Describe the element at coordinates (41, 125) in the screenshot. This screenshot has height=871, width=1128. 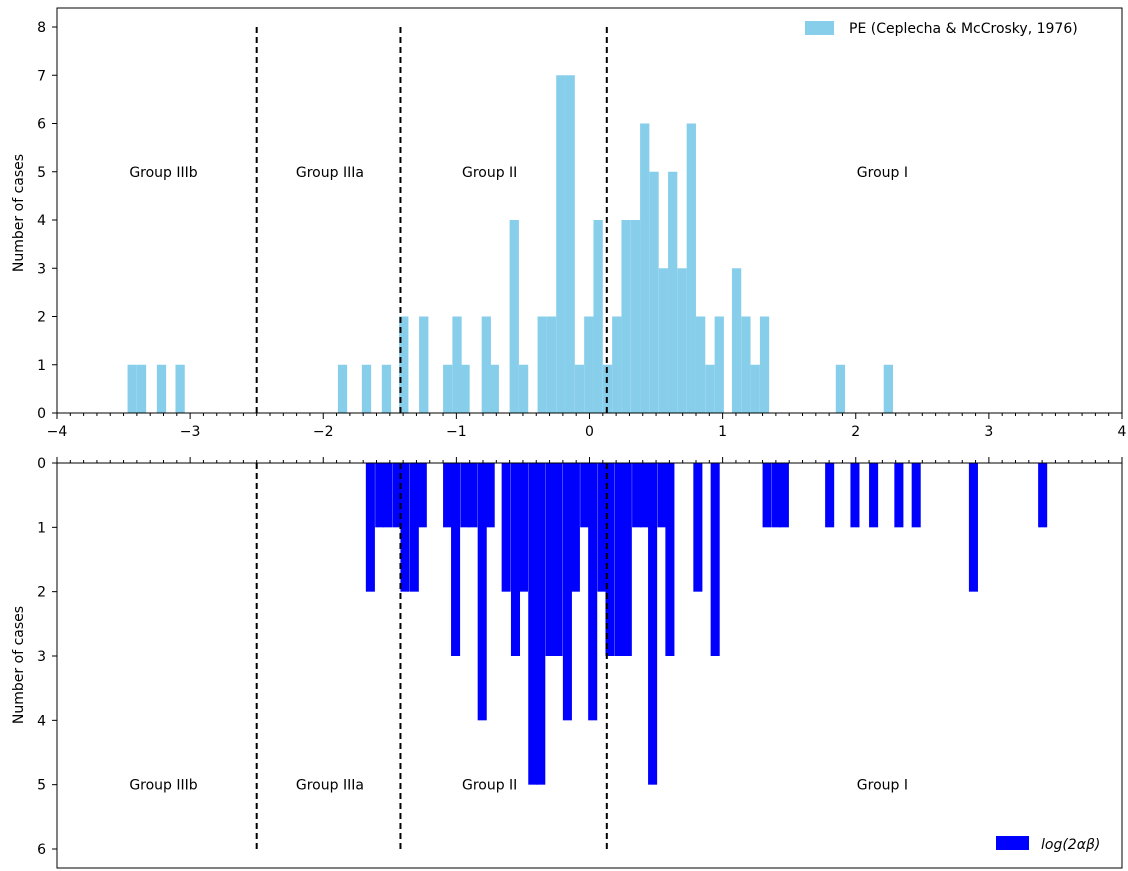
I see `top-y-tick-label: 6` at that location.